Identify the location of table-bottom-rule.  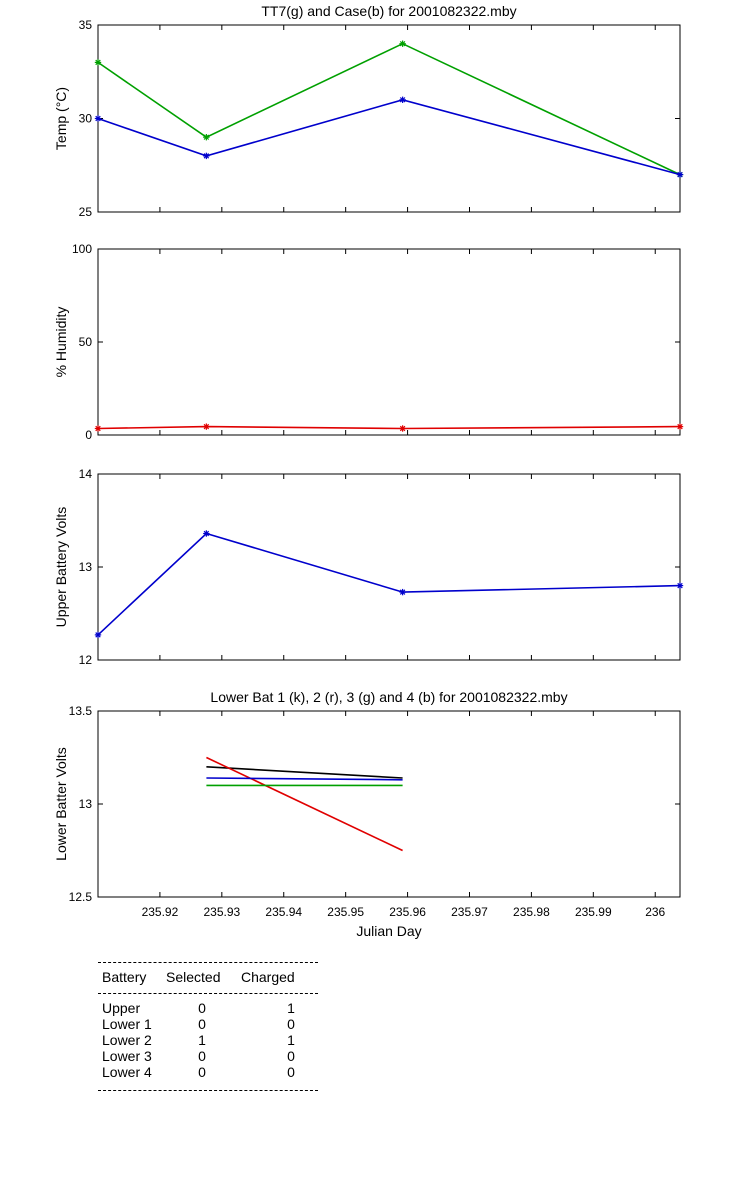
(208, 1090).